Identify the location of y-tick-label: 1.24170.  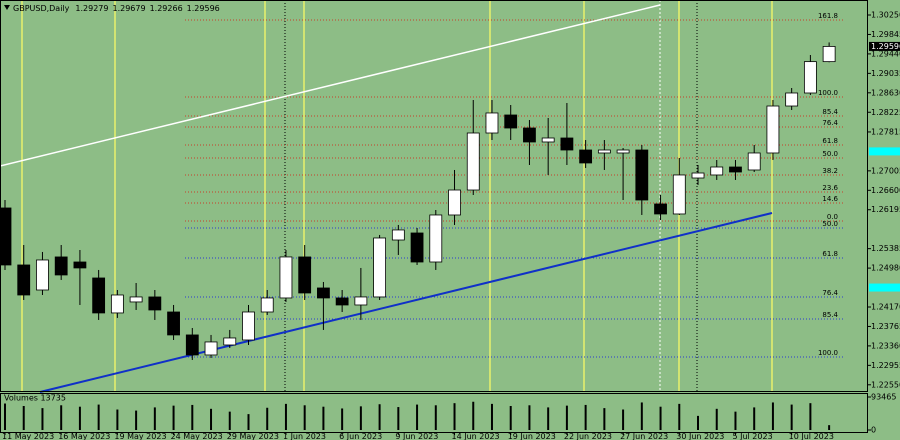
(885, 306).